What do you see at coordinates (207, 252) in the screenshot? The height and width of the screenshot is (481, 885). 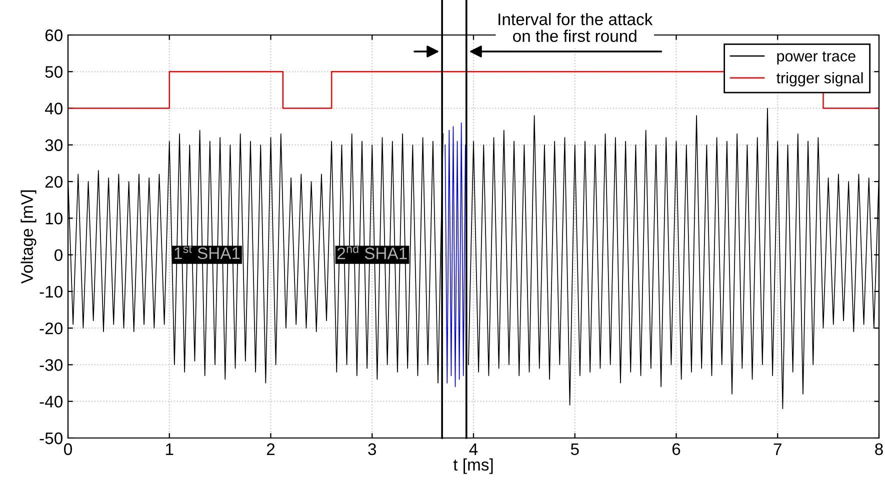 I see `annotation: 1$^{st}$ SHA1` at bounding box center [207, 252].